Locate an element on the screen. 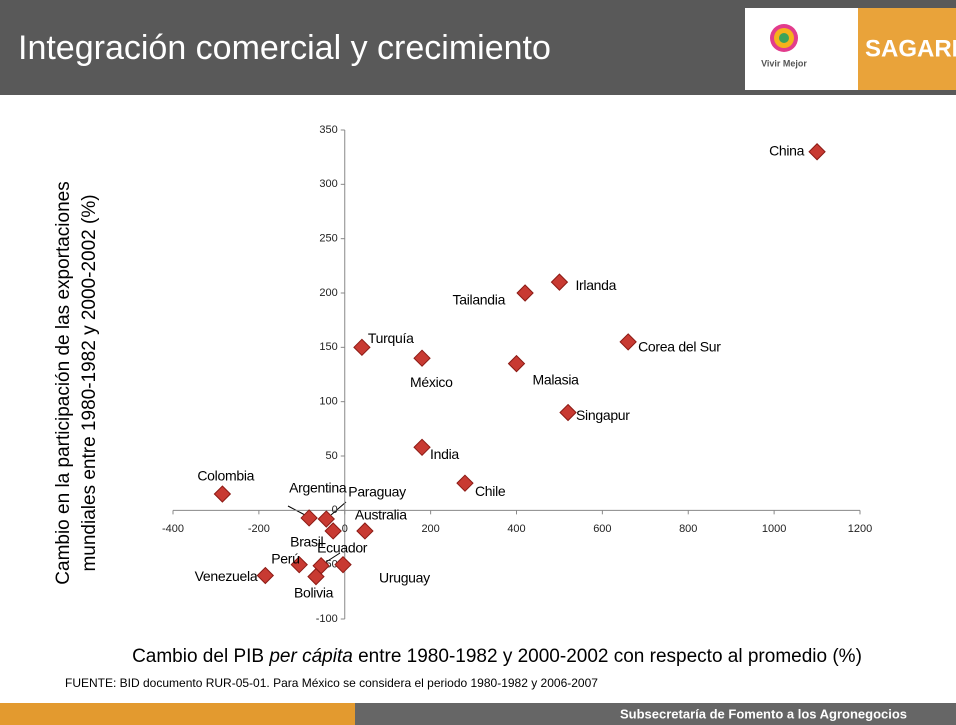 This screenshot has height=725, width=956. point-label: Brasil is located at coordinates (306, 542).